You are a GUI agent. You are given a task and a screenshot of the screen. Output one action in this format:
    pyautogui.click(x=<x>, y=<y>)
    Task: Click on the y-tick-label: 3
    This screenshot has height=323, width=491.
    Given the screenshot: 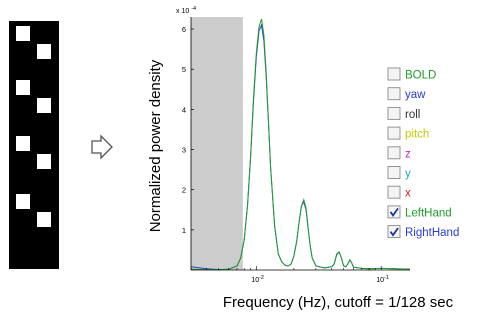 What is the action you would take?
    pyautogui.click(x=184, y=150)
    